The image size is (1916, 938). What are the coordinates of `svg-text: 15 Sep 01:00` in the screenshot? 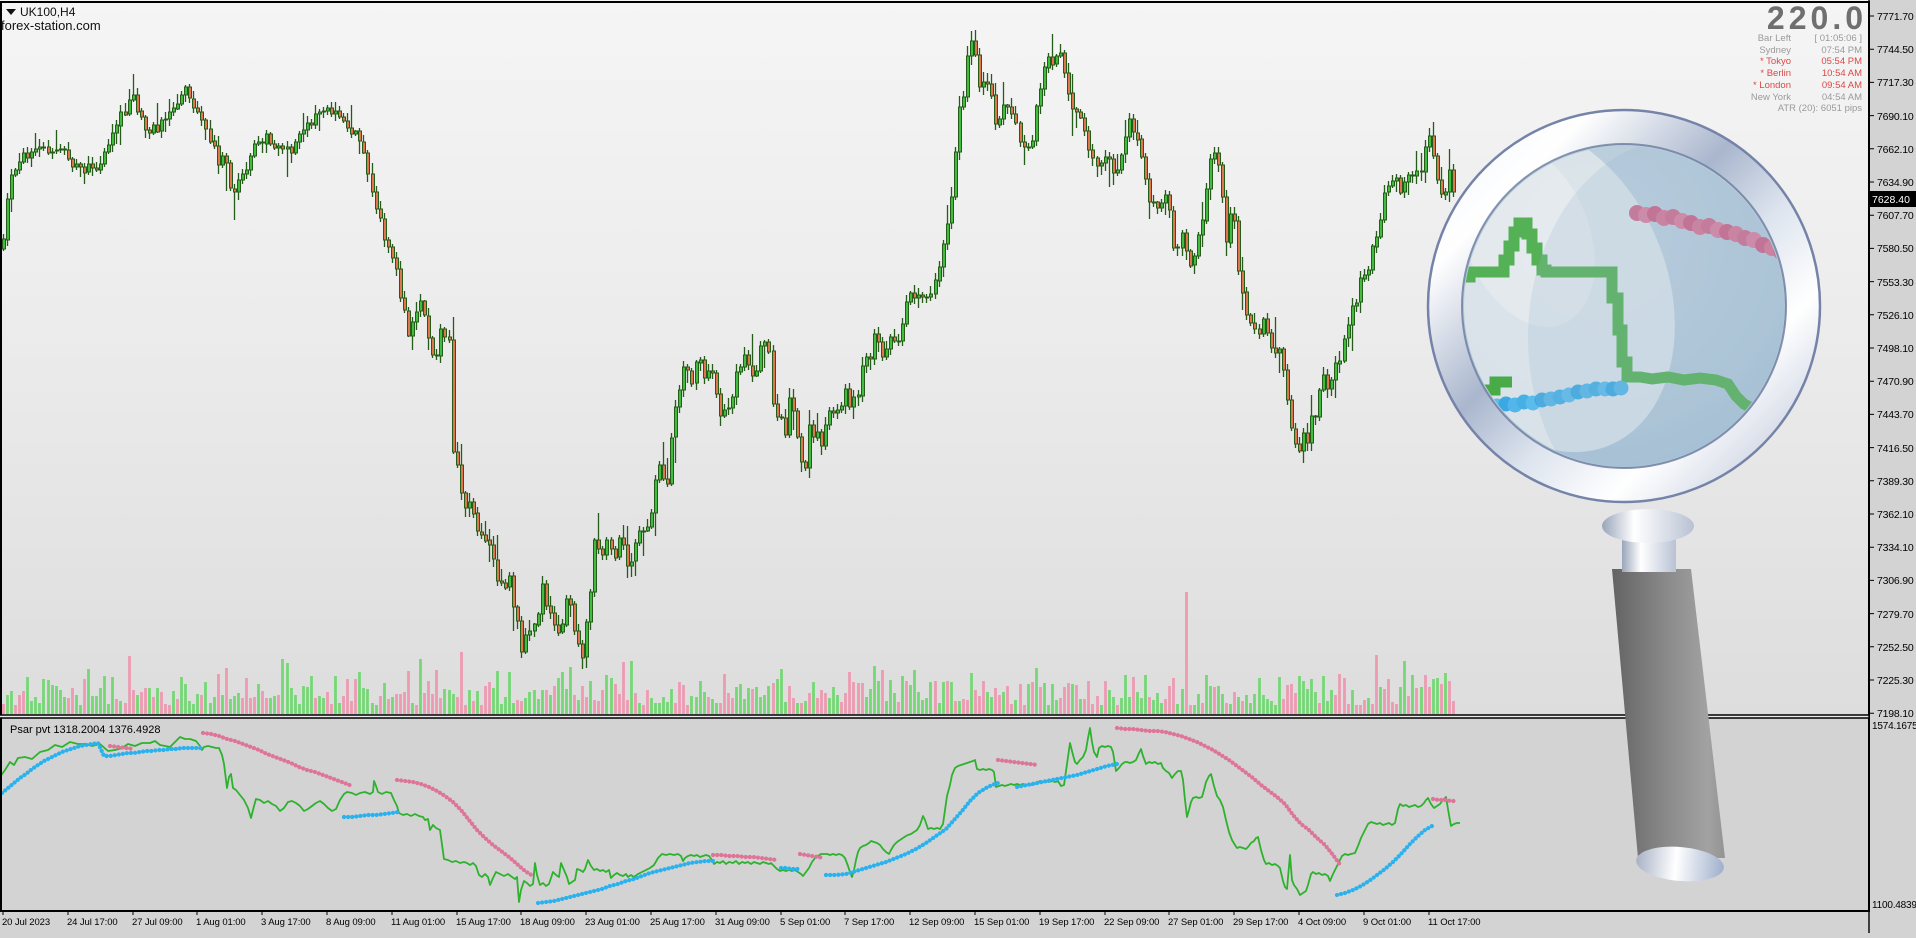 It's located at (1001, 922).